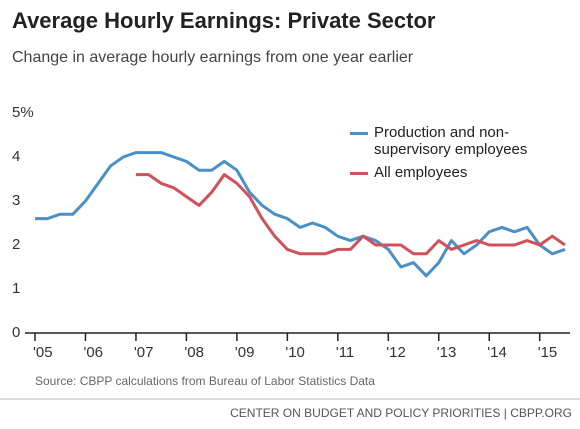  What do you see at coordinates (16, 200) in the screenshot?
I see `y-tick-label: 3` at bounding box center [16, 200].